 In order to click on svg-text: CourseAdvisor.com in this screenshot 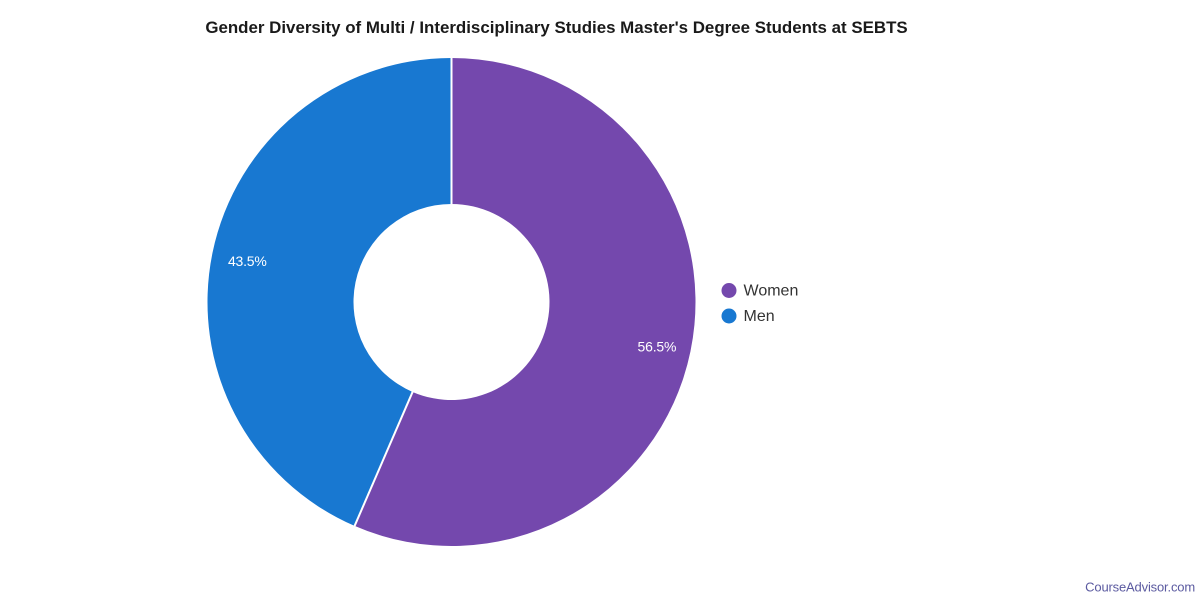, I will do `click(1140, 587)`.